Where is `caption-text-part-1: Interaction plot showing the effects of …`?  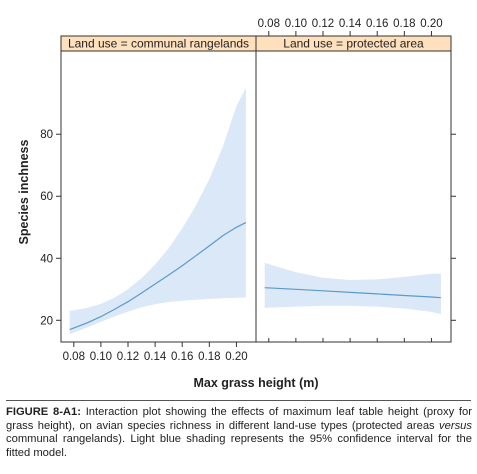 caption-text-part-1: Interaction plot showing the effects of … is located at coordinates (239, 419).